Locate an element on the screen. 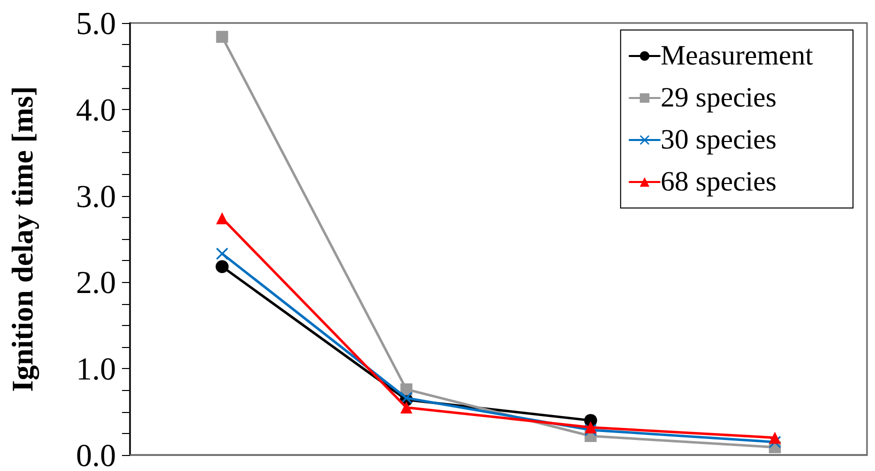  y-axis-title: Ignition delay time [ms] is located at coordinates (23, 239).